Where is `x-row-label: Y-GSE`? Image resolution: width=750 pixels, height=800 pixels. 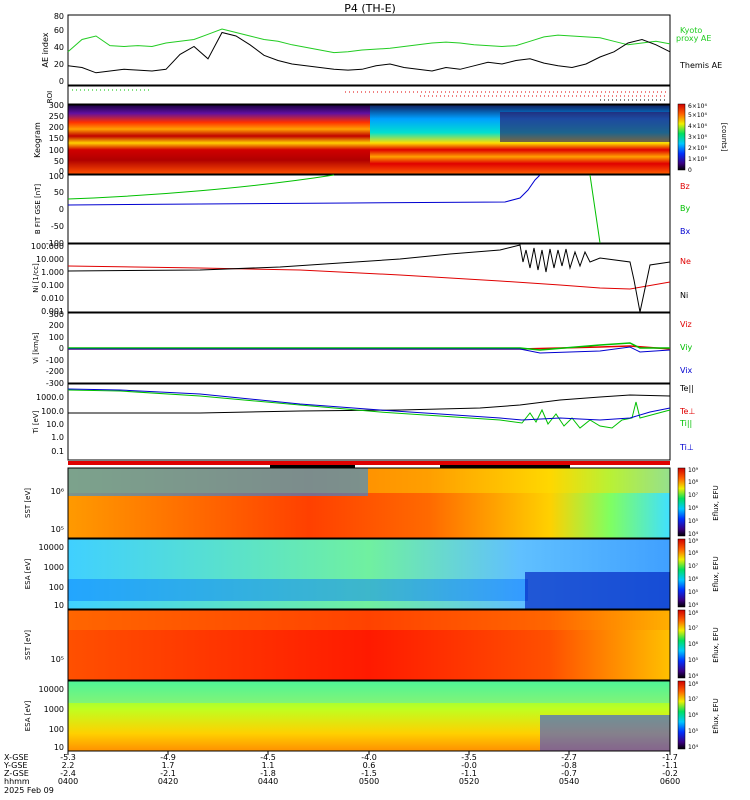 x-row-label: Y-GSE is located at coordinates (15, 765).